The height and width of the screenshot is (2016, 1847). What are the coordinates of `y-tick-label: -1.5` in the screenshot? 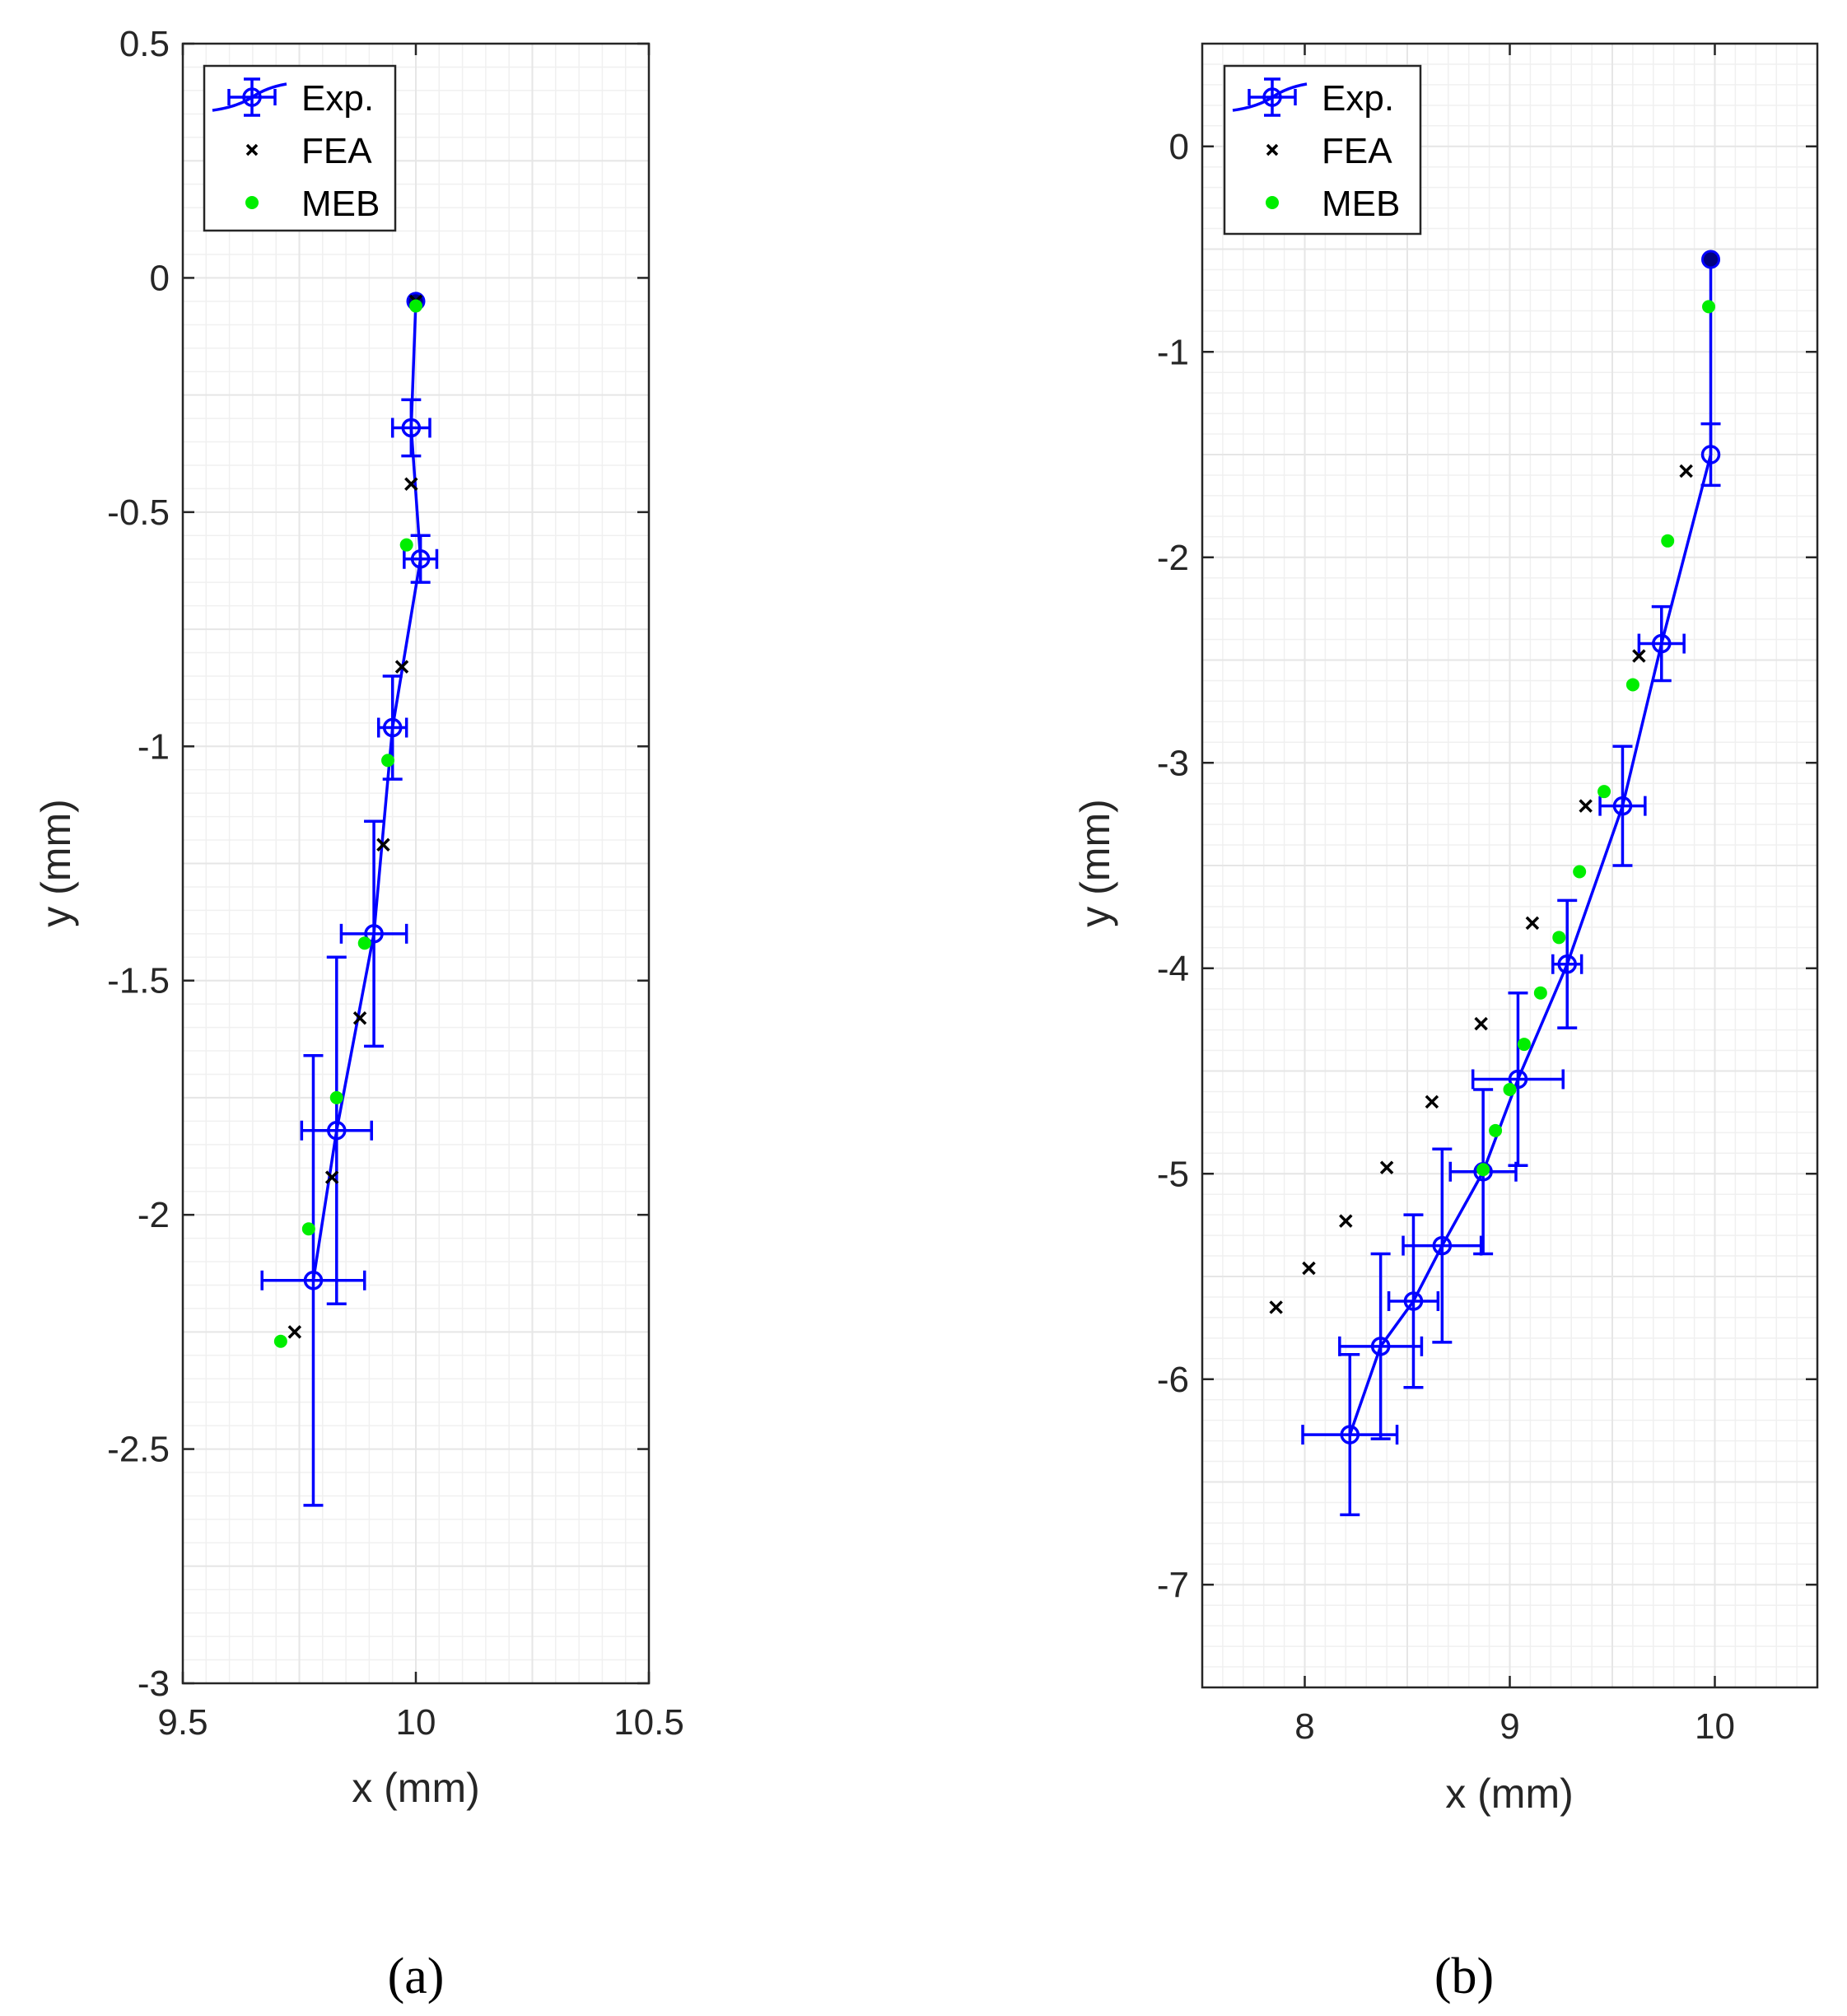 It's located at (138, 981).